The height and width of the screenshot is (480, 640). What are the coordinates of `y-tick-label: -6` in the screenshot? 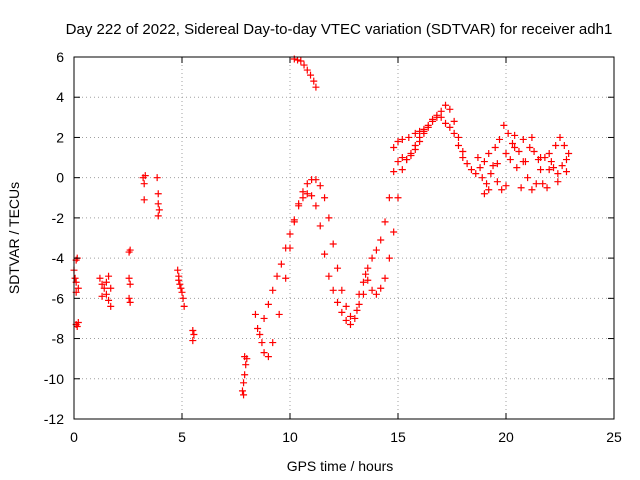 It's located at (58, 298).